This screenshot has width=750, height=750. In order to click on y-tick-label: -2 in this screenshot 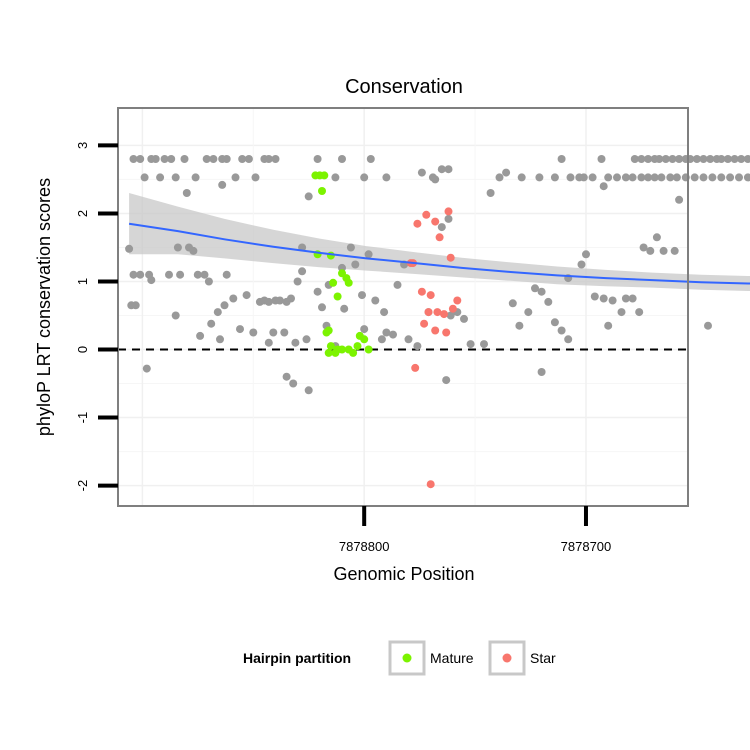, I will do `click(82, 486)`.